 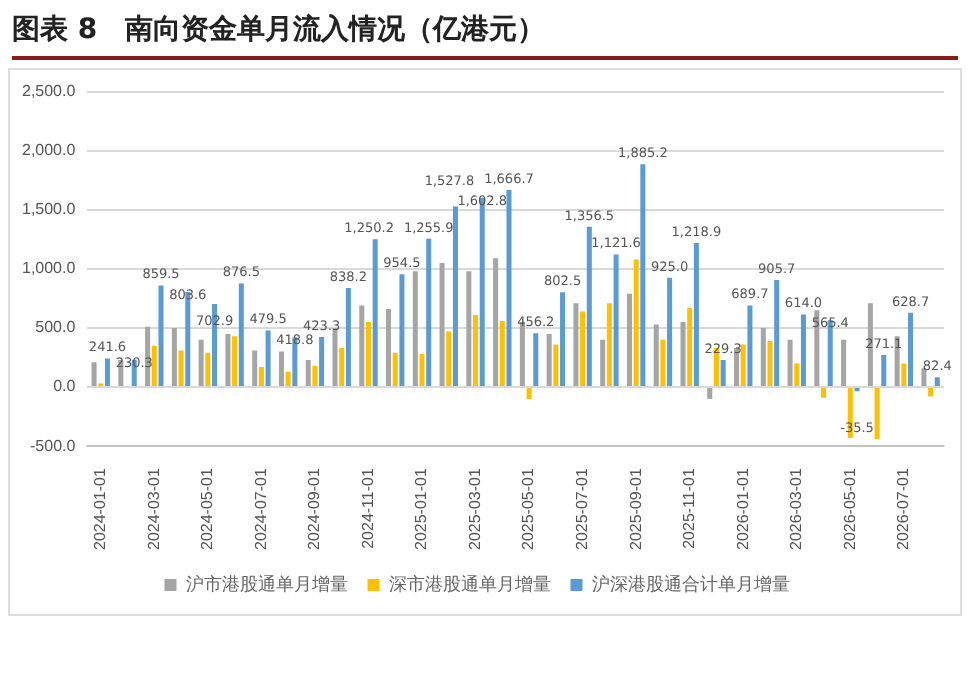 What do you see at coordinates (49, 150) in the screenshot?
I see `y-tick-label: 2,000.0` at bounding box center [49, 150].